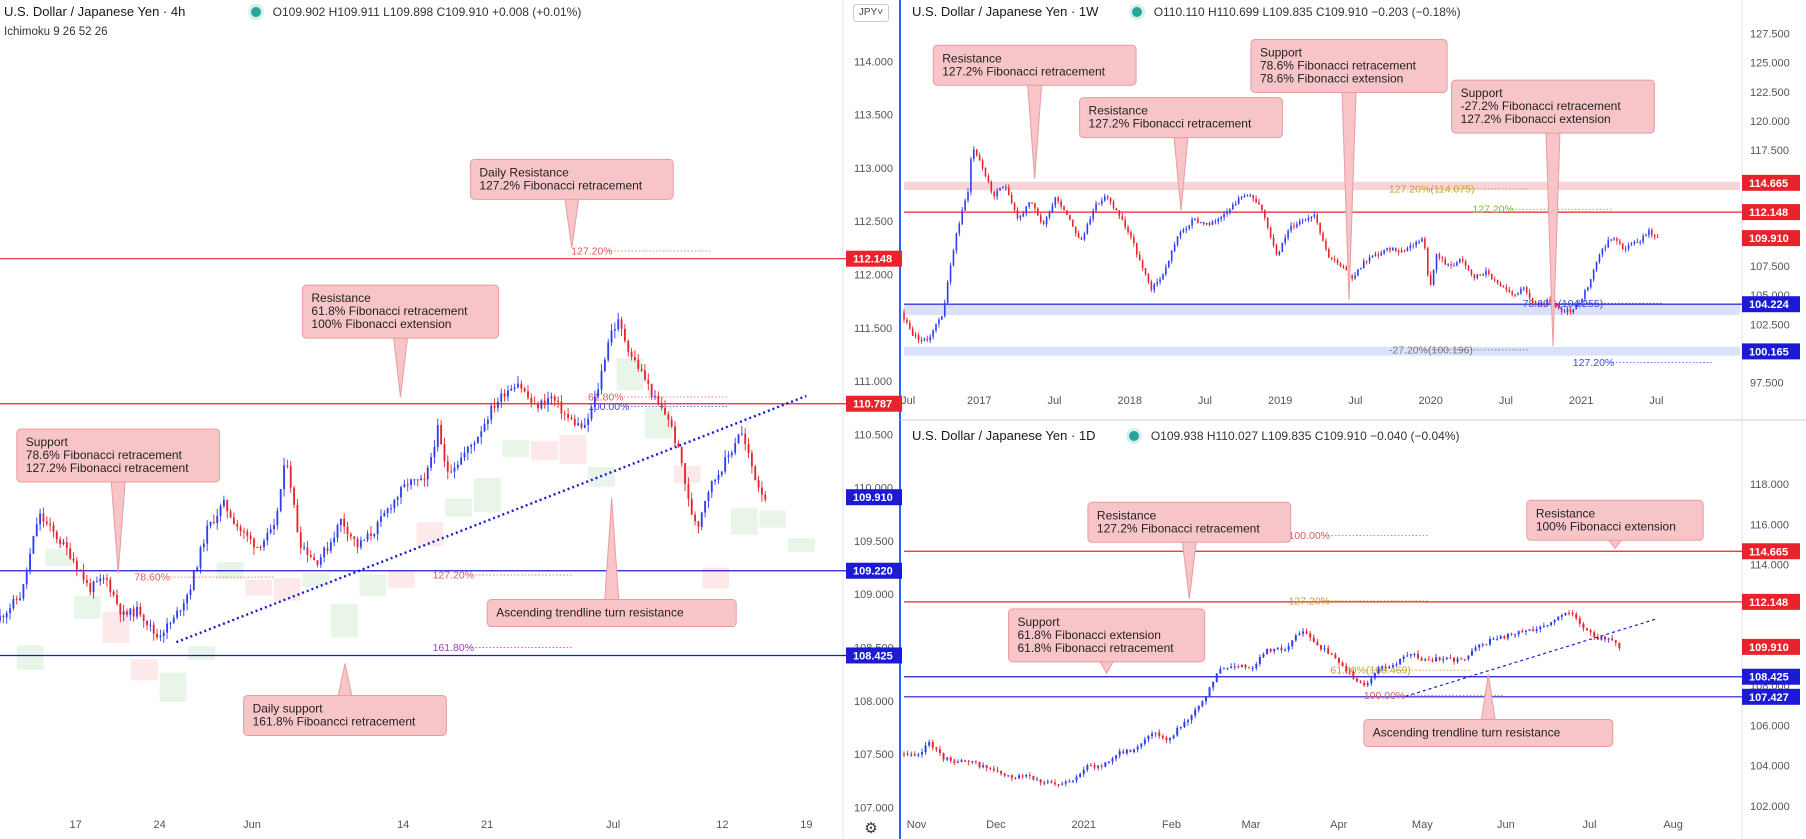 This screenshot has height=839, width=1806. I want to click on callout-text: Support, so click(47, 442).